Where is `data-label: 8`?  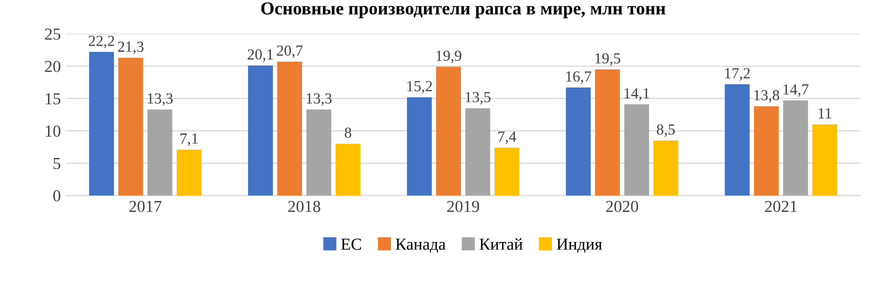 data-label: 8 is located at coordinates (348, 133).